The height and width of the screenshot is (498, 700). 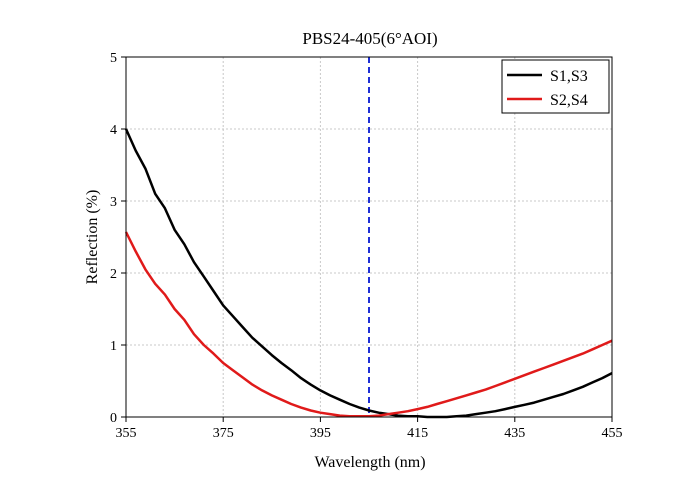 What do you see at coordinates (569, 76) in the screenshot?
I see `legend-label: S1,S3` at bounding box center [569, 76].